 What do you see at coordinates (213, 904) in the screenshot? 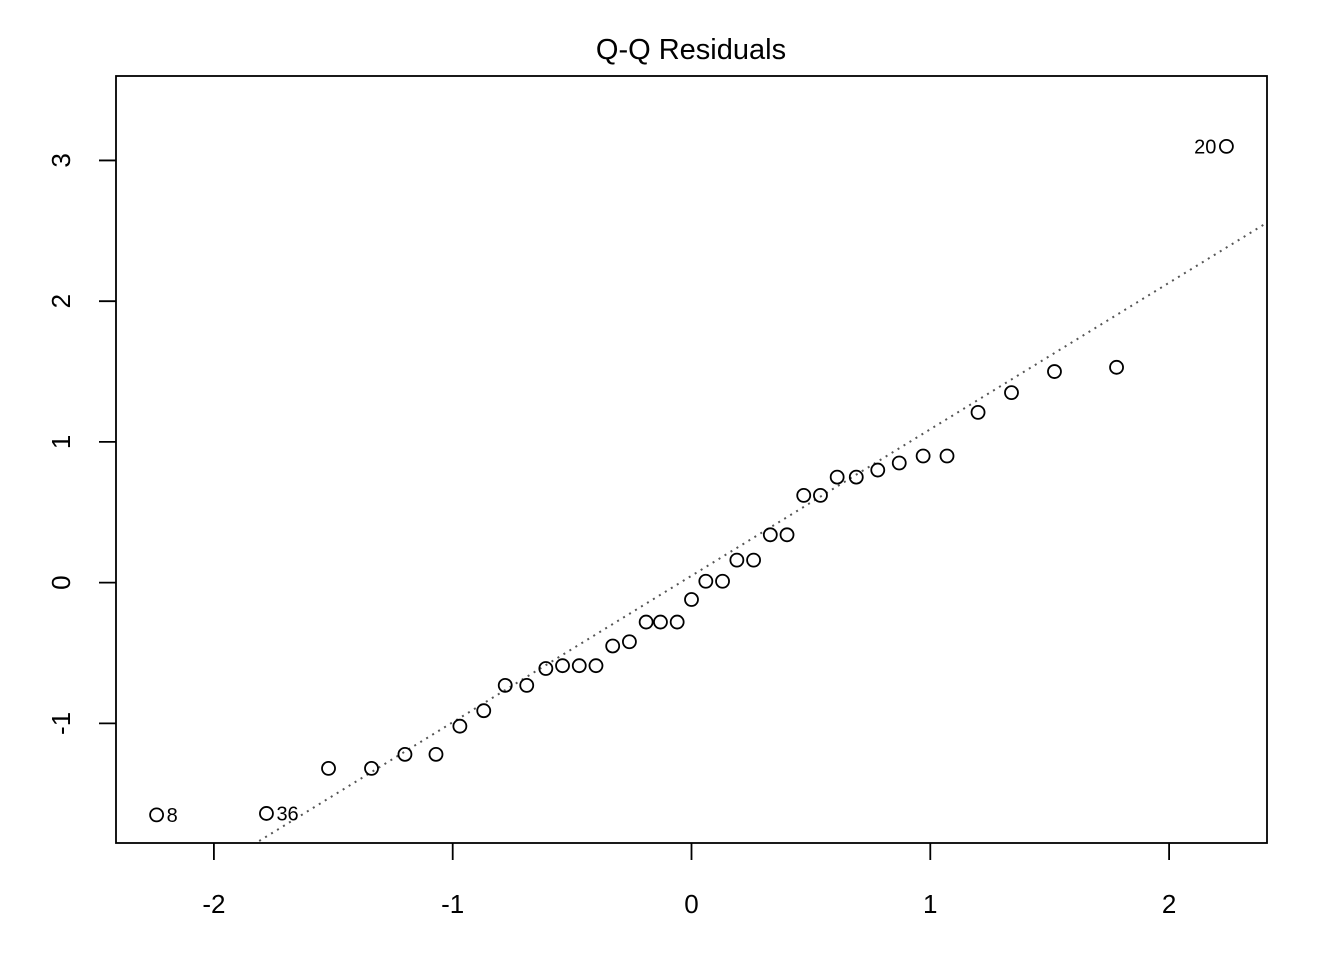
I see `x-tick-label-0: -2` at bounding box center [213, 904].